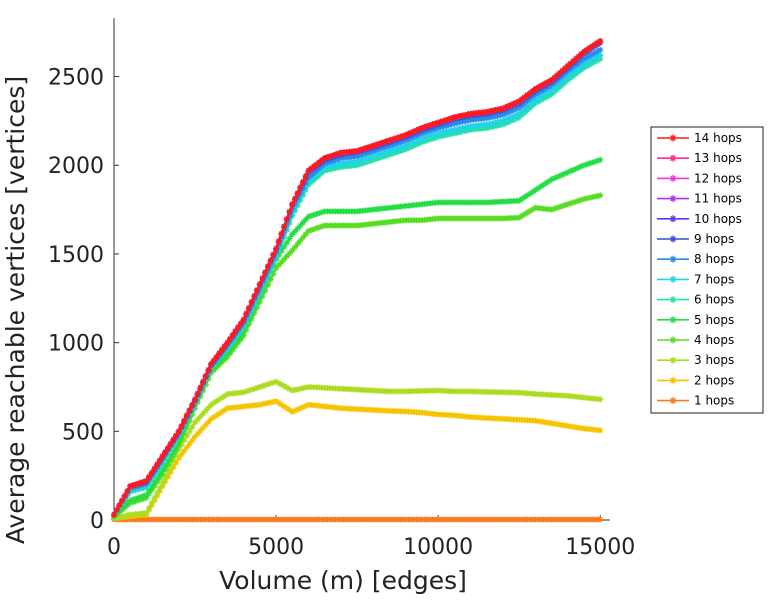 The width and height of the screenshot is (773, 600). I want to click on legend-item: 12 hops, so click(699, 178).